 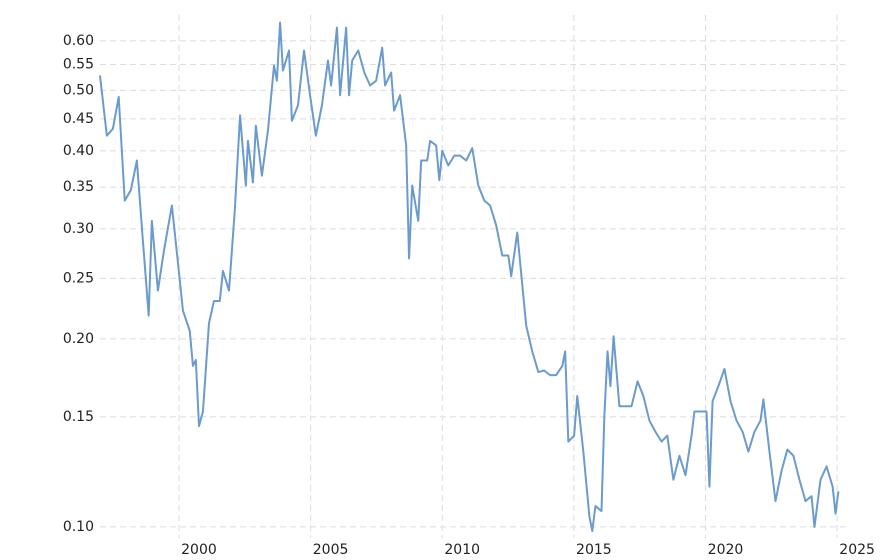 I want to click on x-tick-label: 2020, so click(x=726, y=550).